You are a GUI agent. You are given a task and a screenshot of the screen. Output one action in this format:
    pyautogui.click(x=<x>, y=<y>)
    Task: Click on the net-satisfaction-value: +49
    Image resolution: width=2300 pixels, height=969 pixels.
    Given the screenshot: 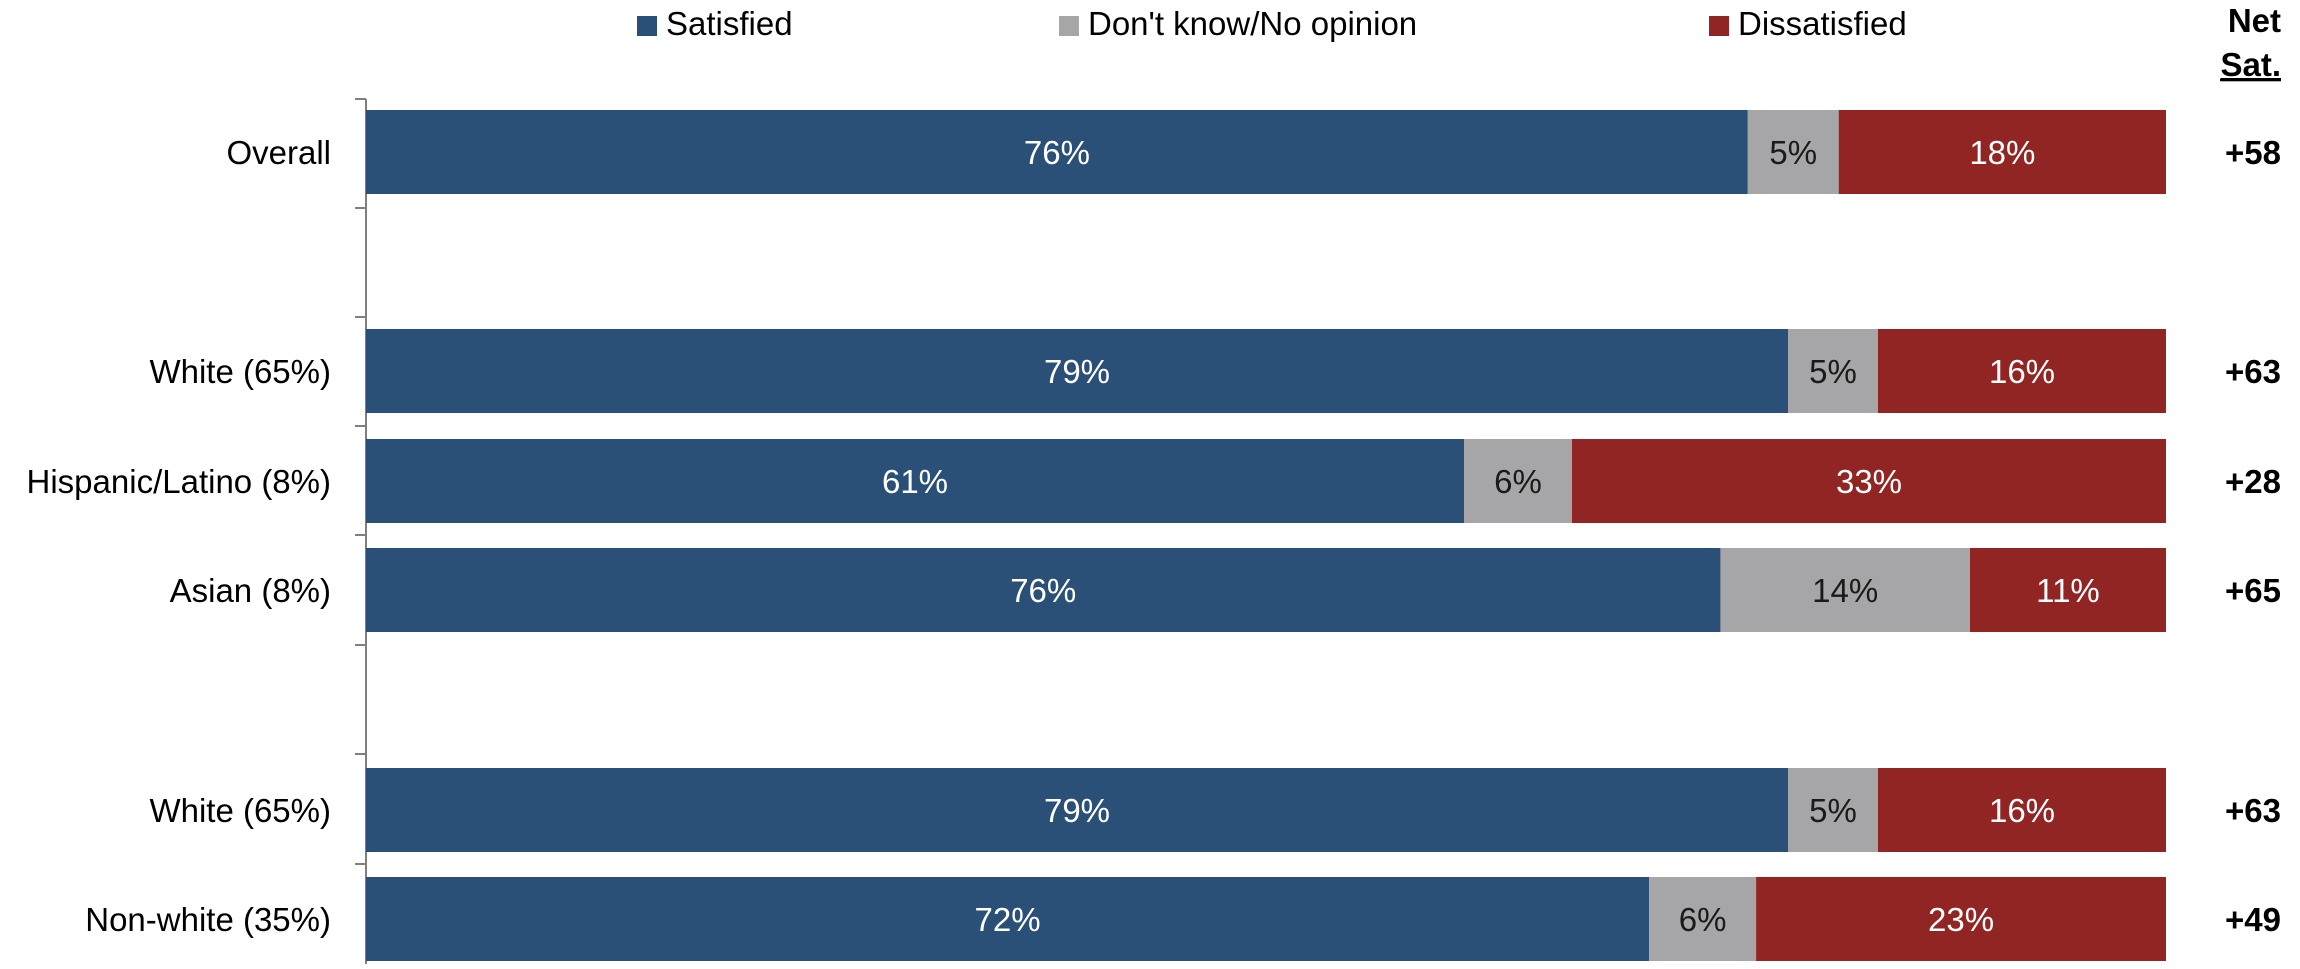 What is the action you would take?
    pyautogui.click(x=2253, y=919)
    